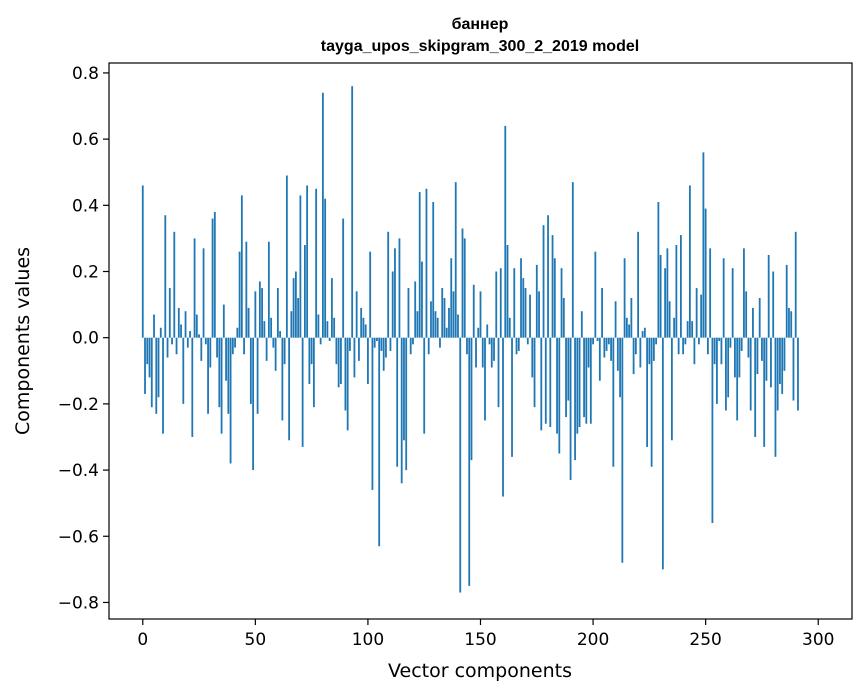 This screenshot has width=867, height=696. I want to click on y-tick-label: 0.0, so click(85, 339).